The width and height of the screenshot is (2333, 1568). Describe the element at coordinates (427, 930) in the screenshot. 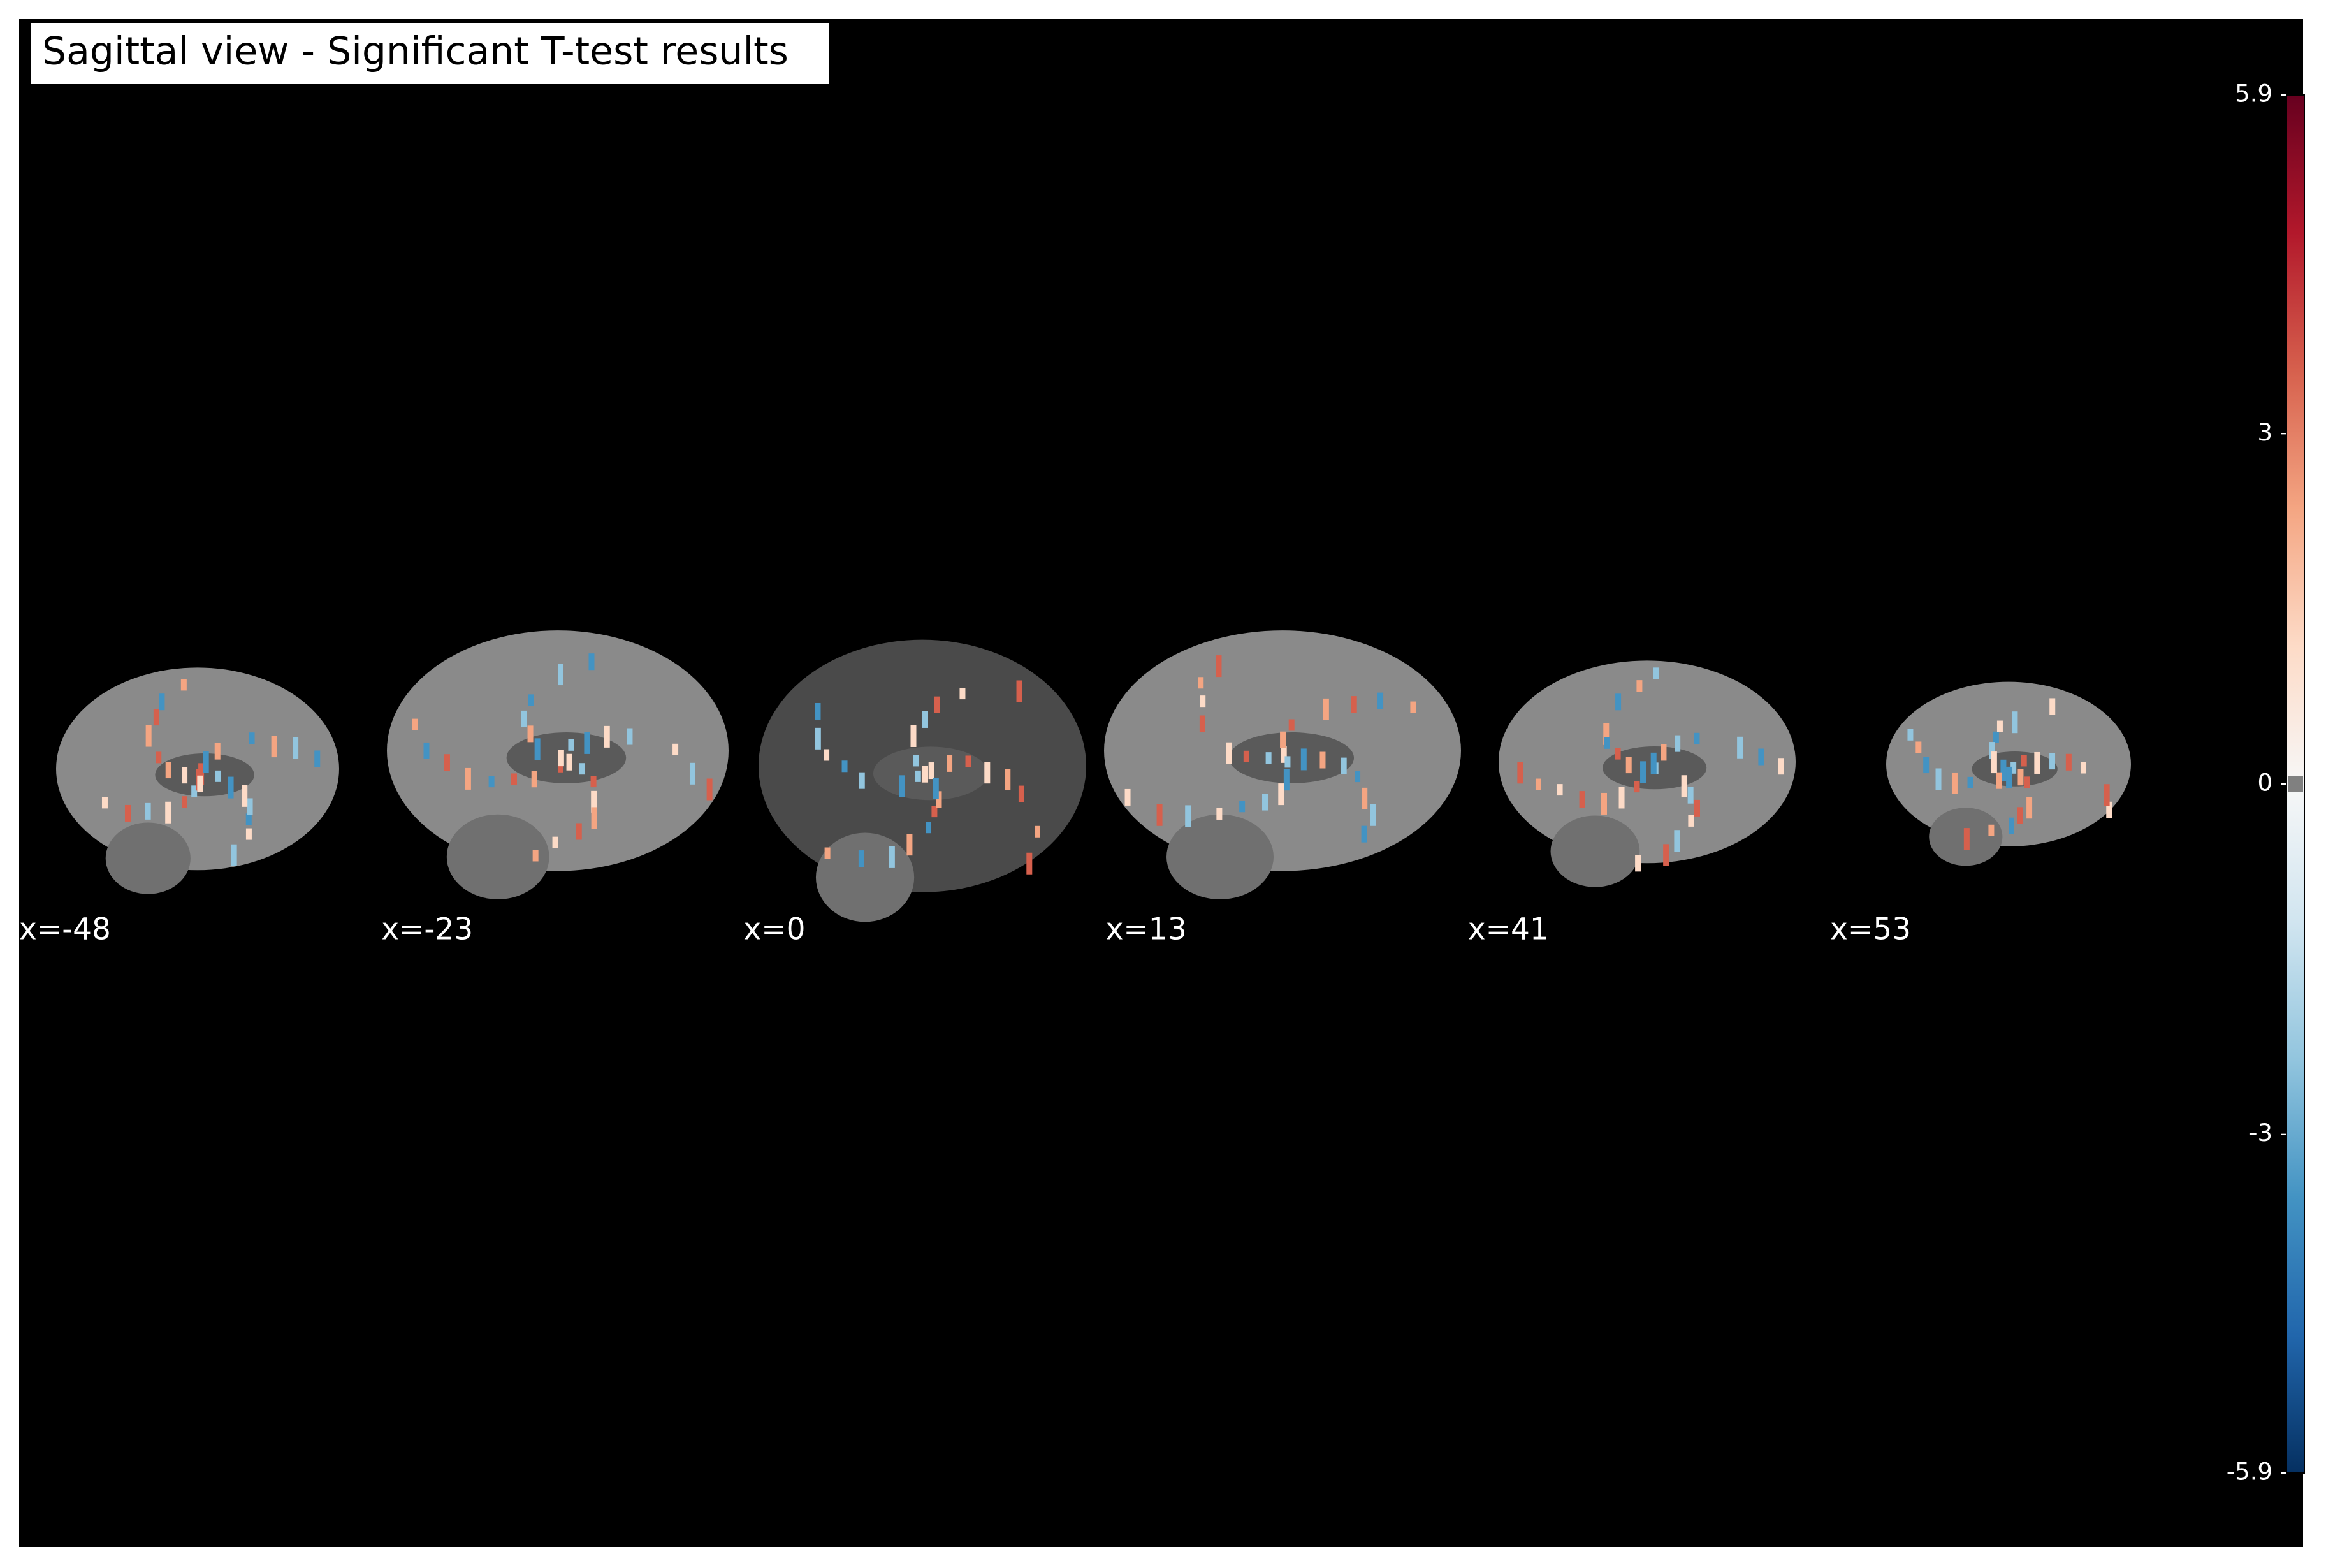

I see `slice-label: x=-23` at that location.